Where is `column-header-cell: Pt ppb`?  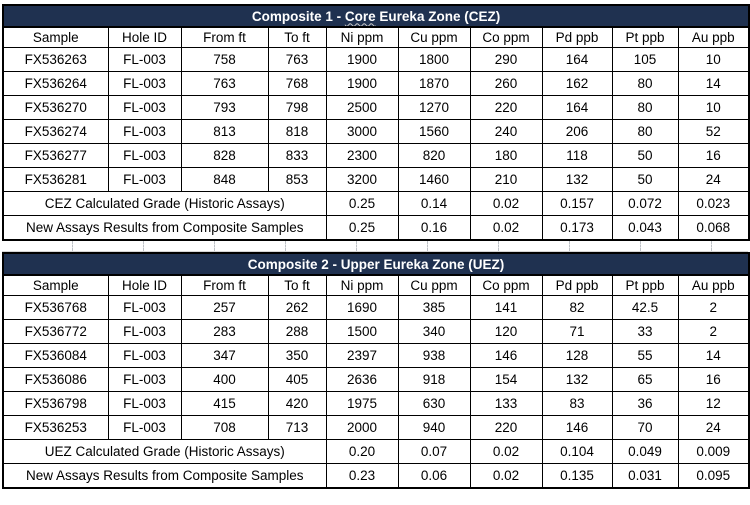 column-header-cell: Pt ppb is located at coordinates (645, 37).